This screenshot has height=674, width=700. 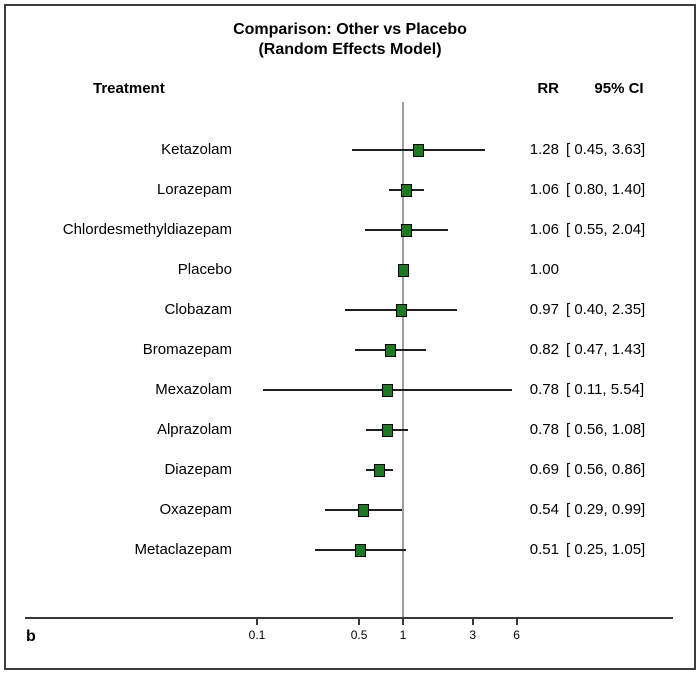 What do you see at coordinates (129, 88) in the screenshot?
I see `column-header-treatment: Treatment` at bounding box center [129, 88].